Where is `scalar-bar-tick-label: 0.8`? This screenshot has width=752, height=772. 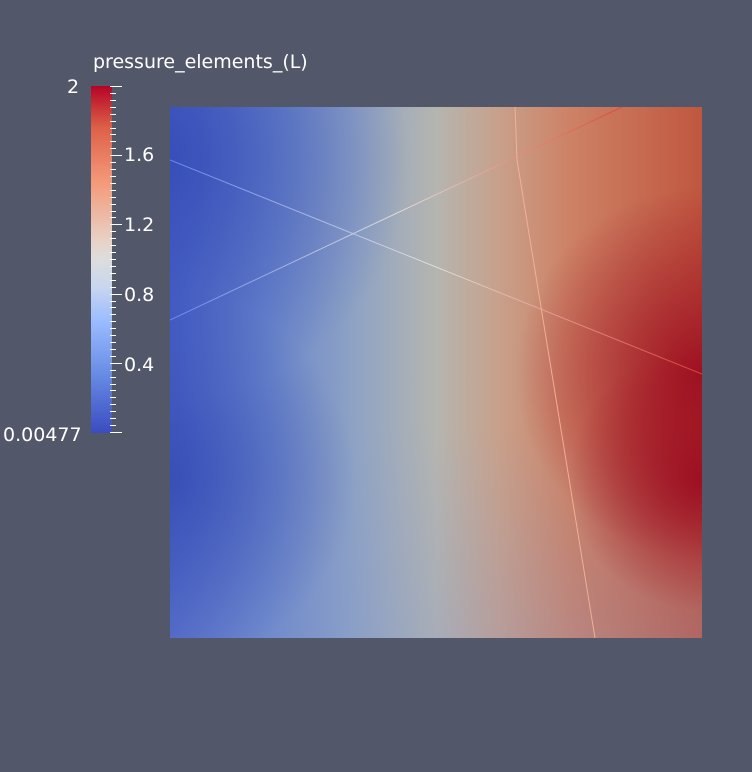
scalar-bar-tick-label: 0.8 is located at coordinates (139, 295).